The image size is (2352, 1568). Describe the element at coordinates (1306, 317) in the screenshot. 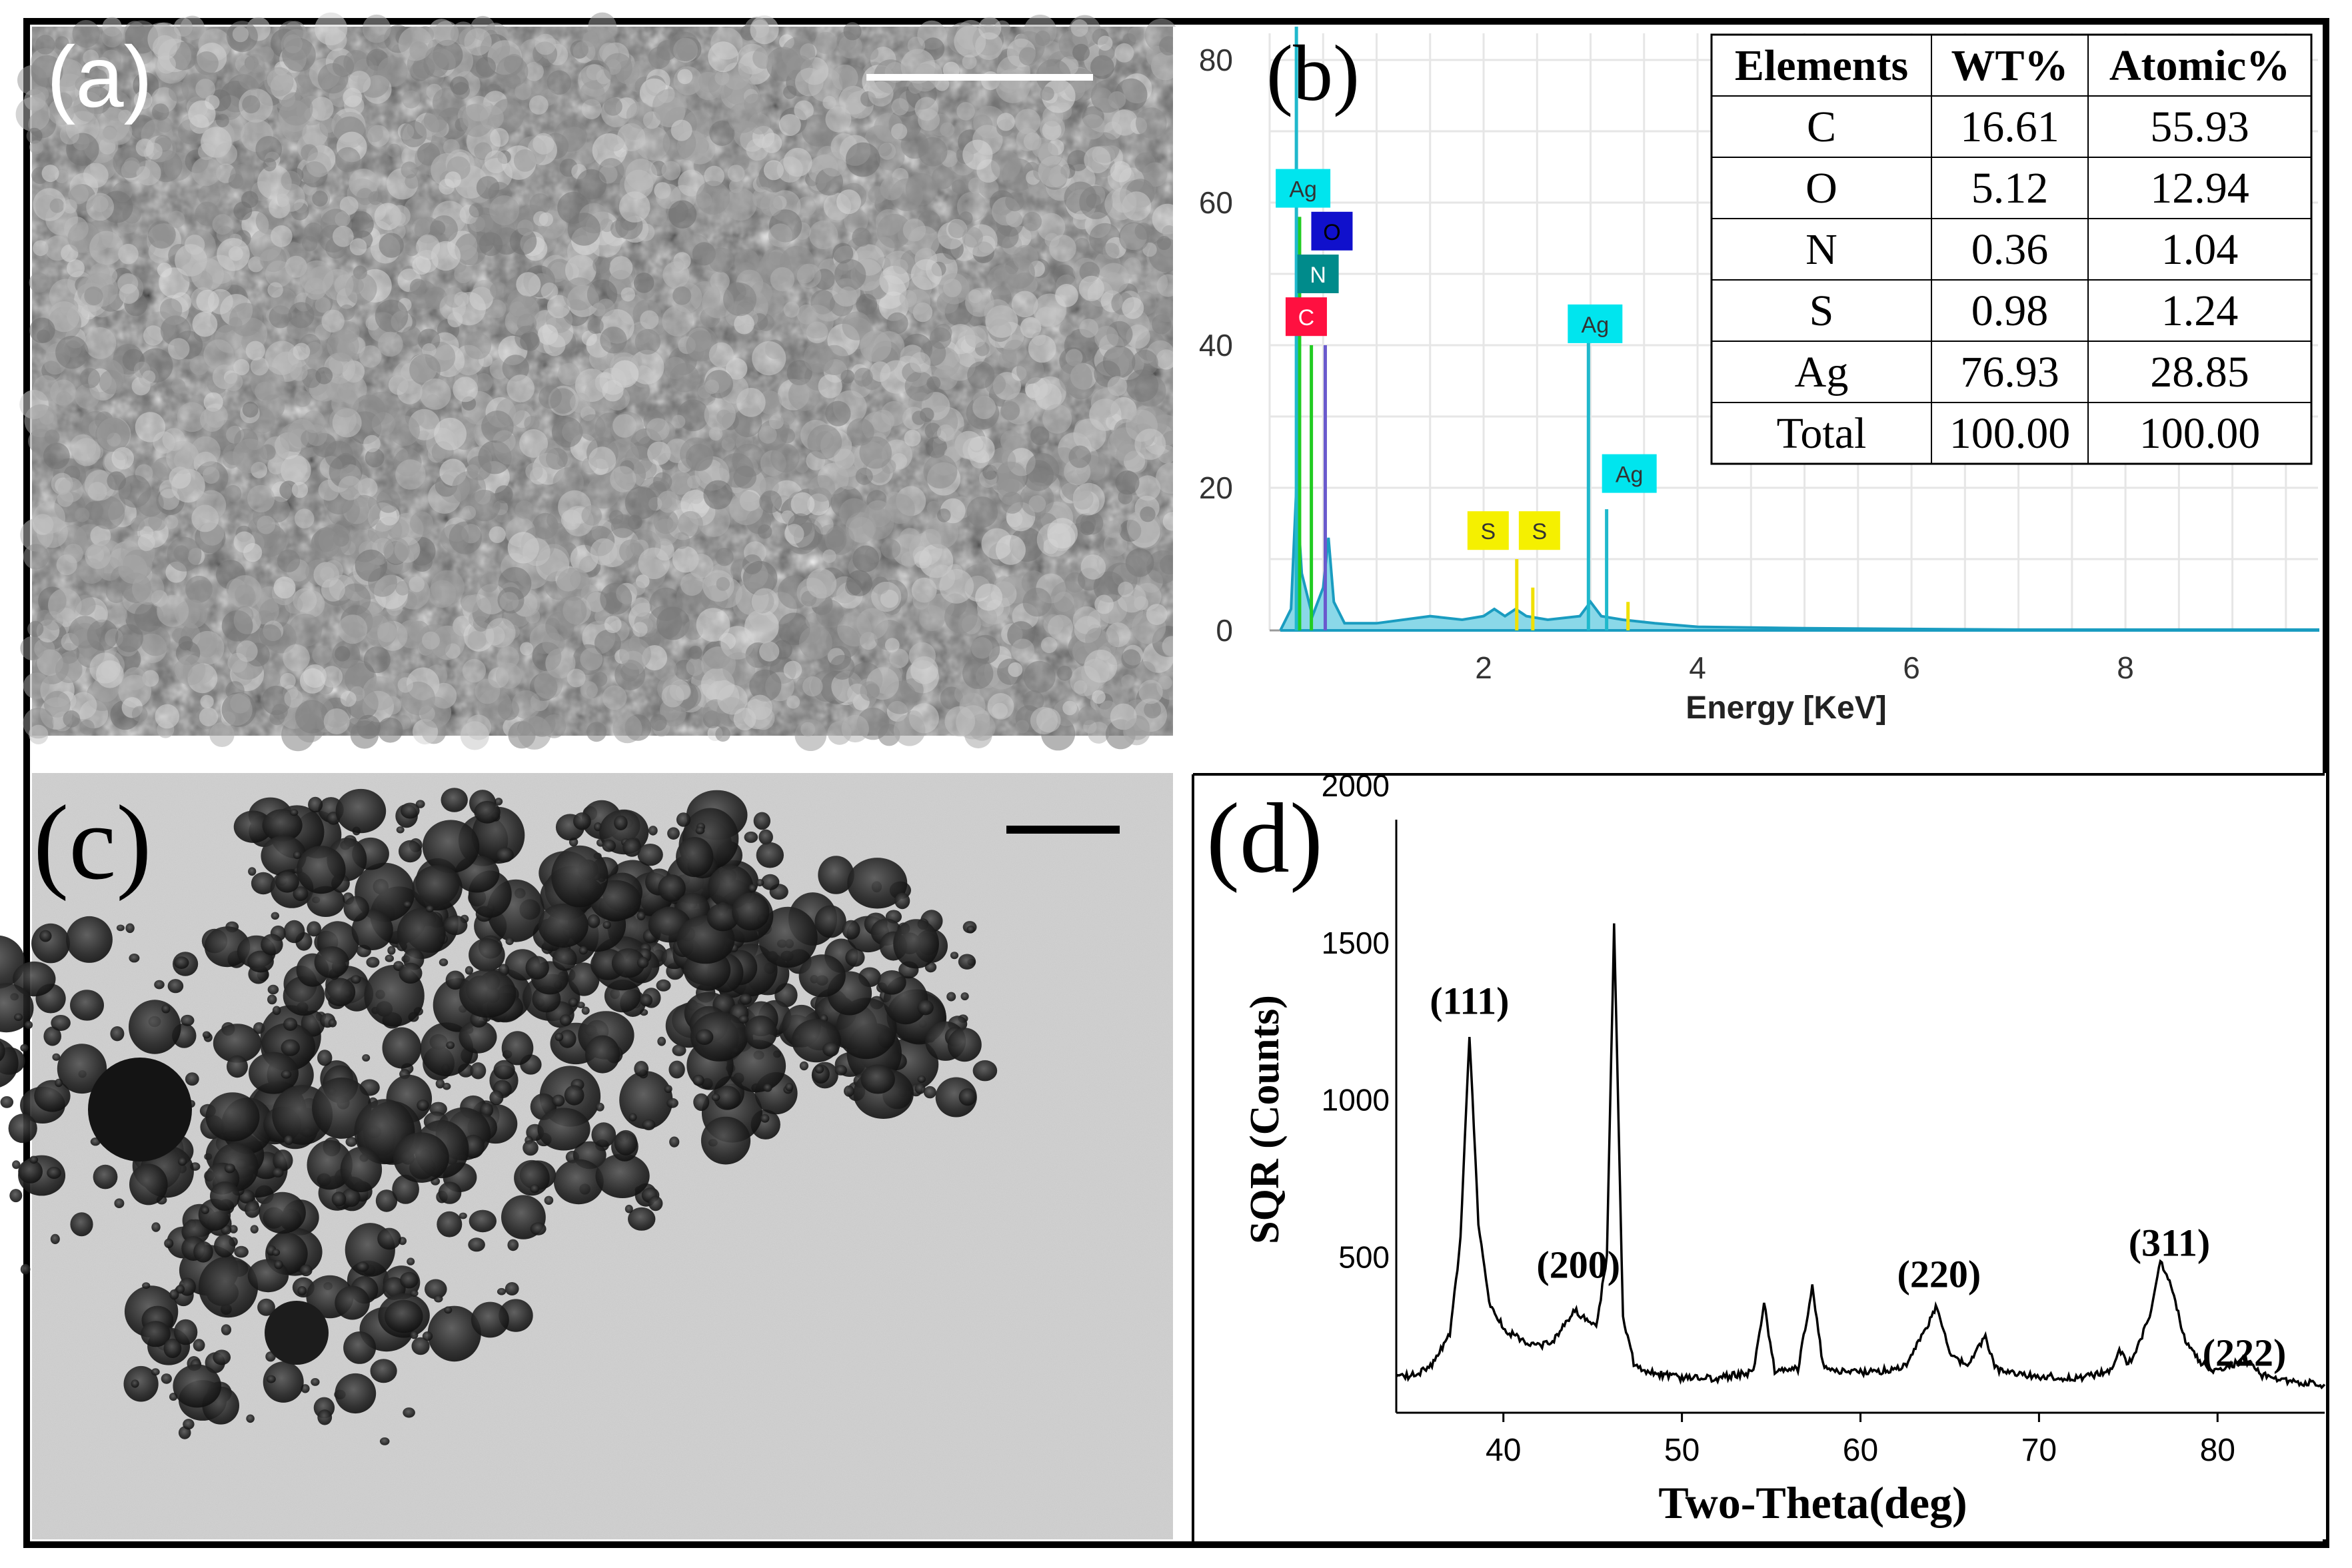

I see `eds-element-marker` at that location.